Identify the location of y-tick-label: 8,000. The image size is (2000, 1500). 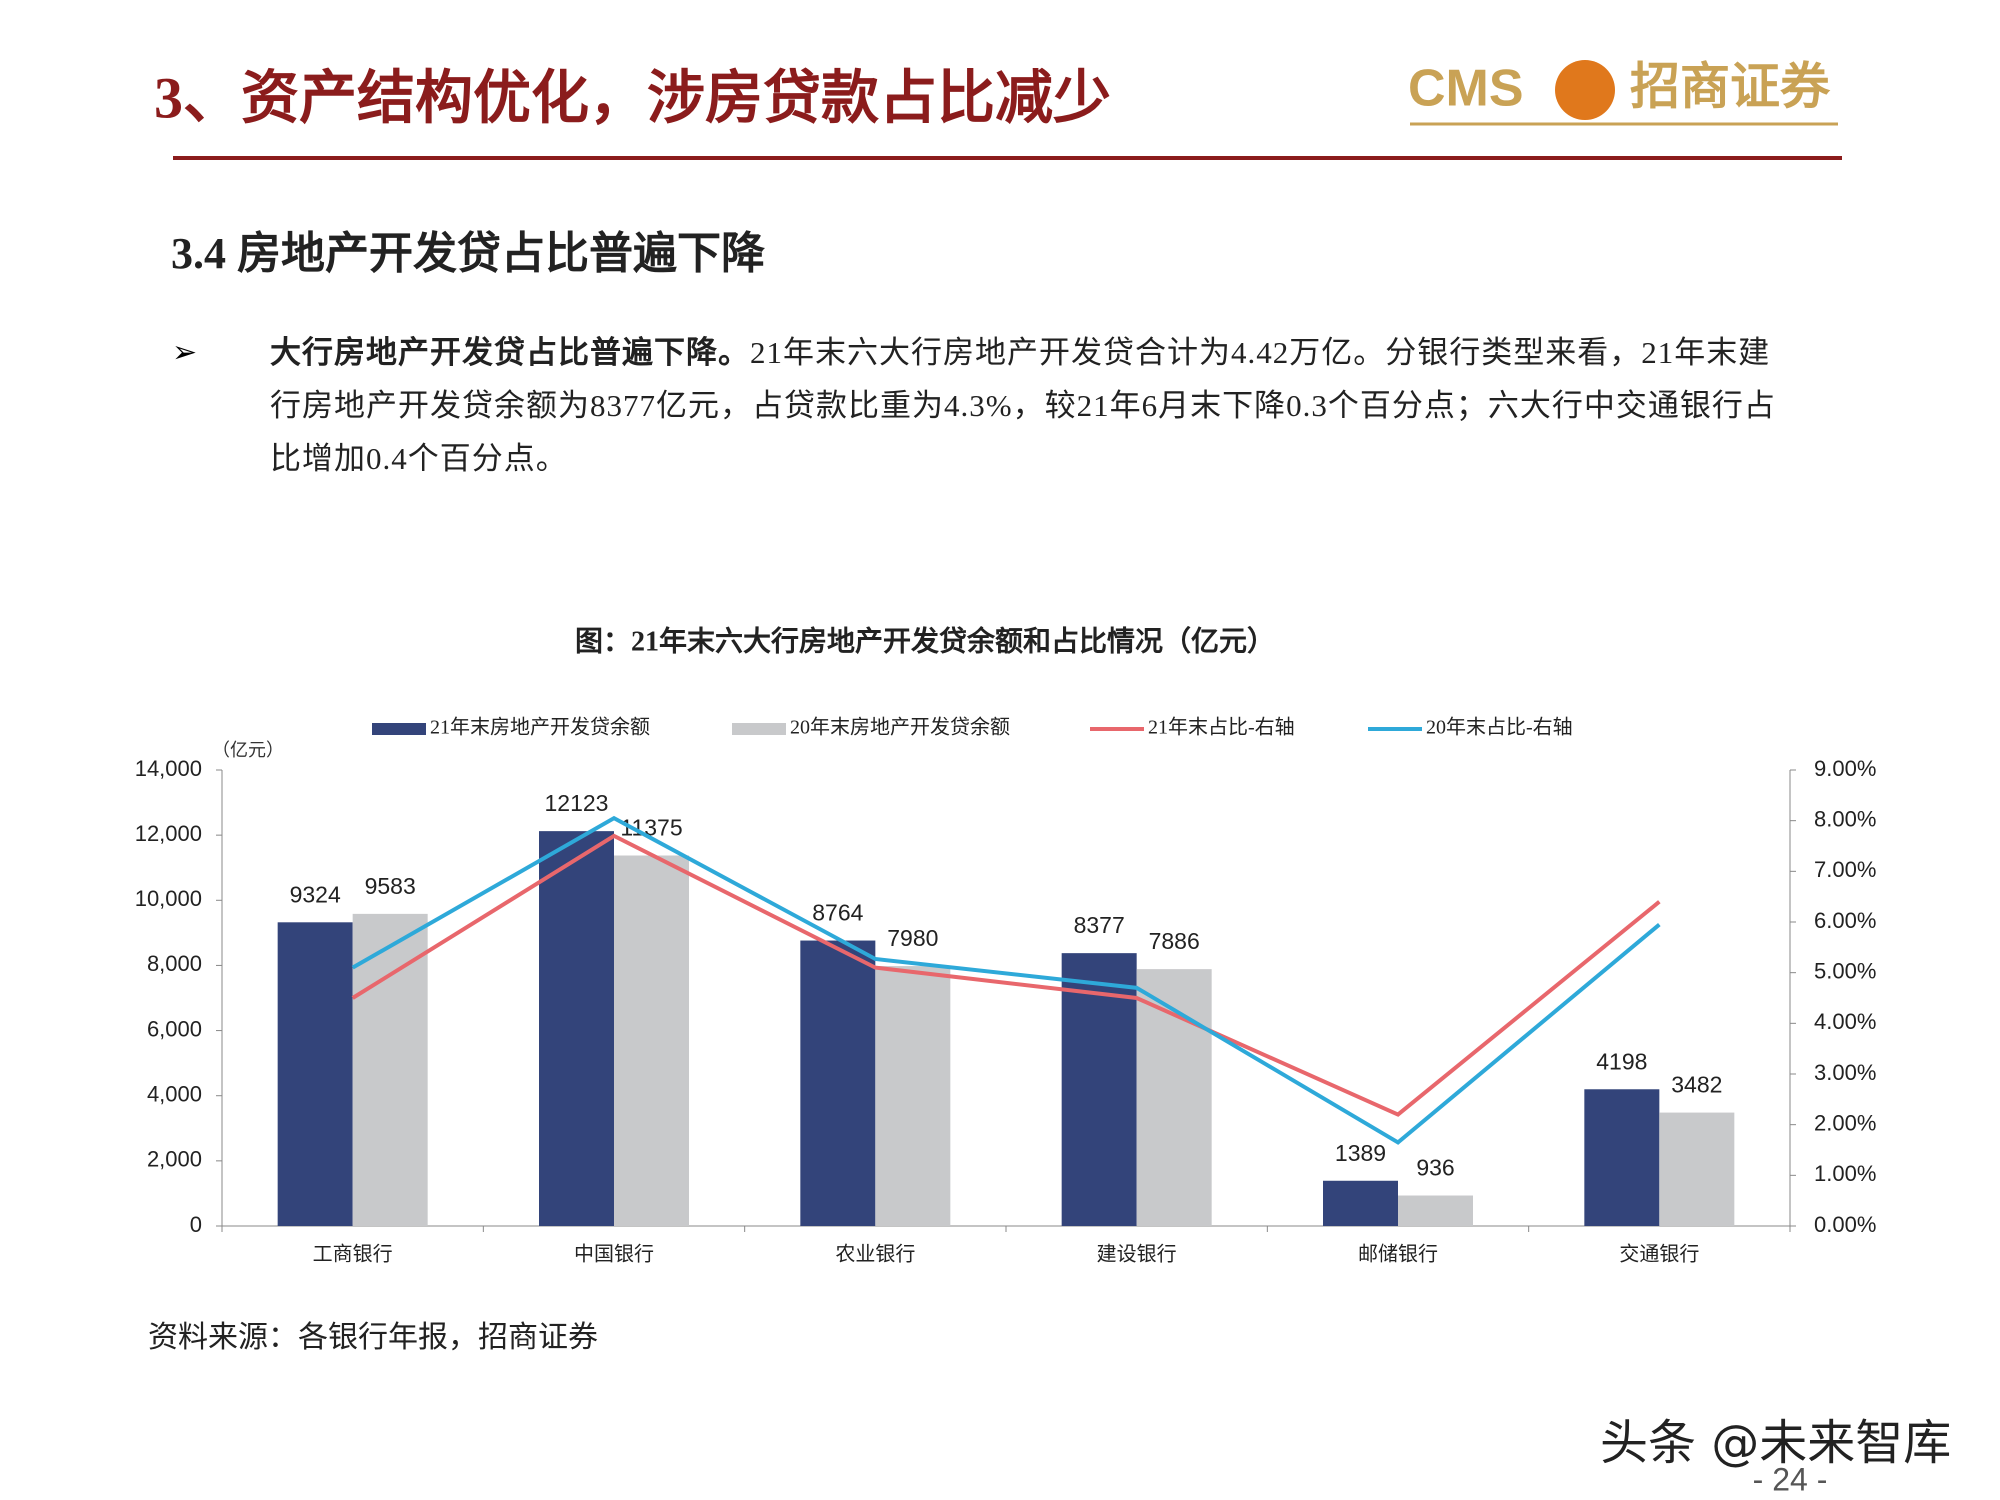
(174, 963).